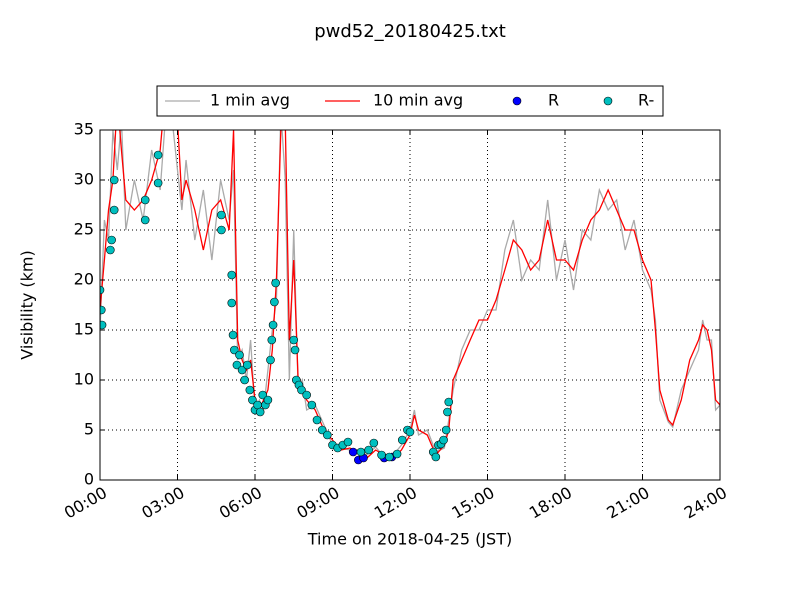 The image size is (800, 600). What do you see at coordinates (84, 229) in the screenshot?
I see `y-tick-label: 25` at bounding box center [84, 229].